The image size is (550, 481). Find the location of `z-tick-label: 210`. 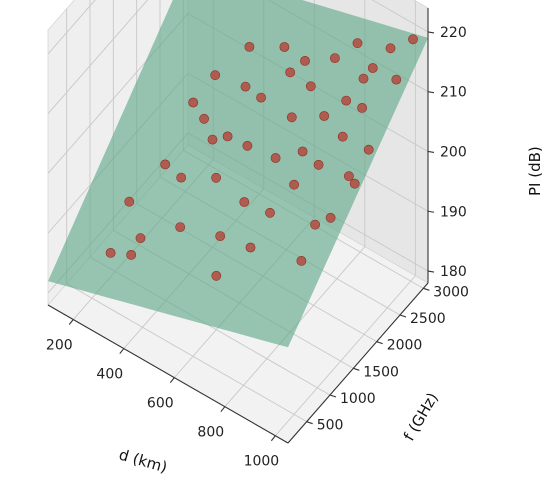

z-tick-label: 210 is located at coordinates (453, 93).